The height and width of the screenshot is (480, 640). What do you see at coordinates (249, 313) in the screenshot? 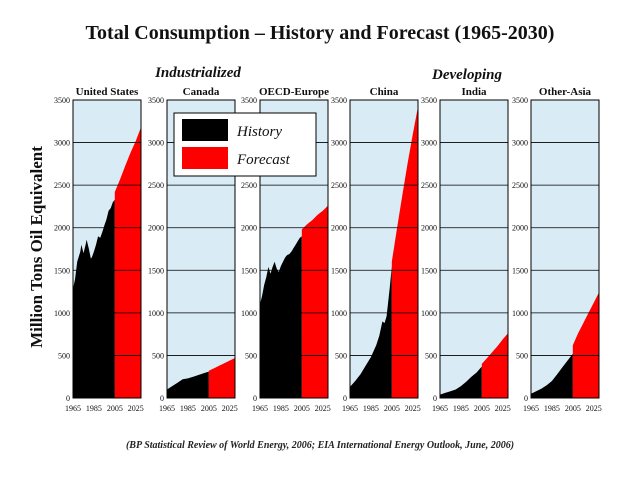
I see `y-tick-oecd-europe-1000: 1000` at bounding box center [249, 313].